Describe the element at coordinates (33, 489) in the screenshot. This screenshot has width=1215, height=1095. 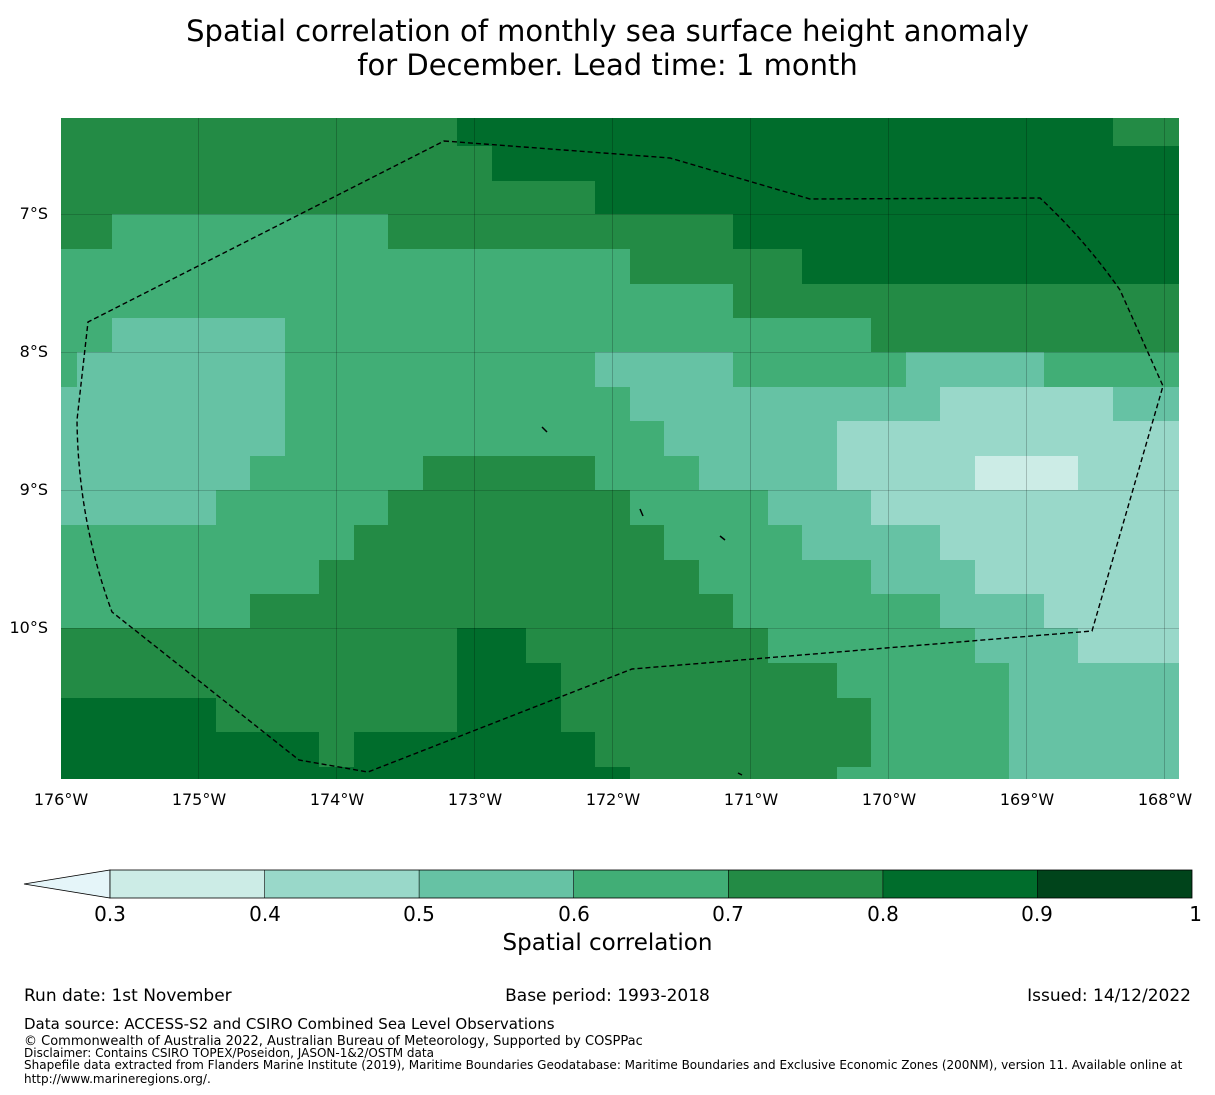
I see `lat-label-9S: 9°S` at that location.